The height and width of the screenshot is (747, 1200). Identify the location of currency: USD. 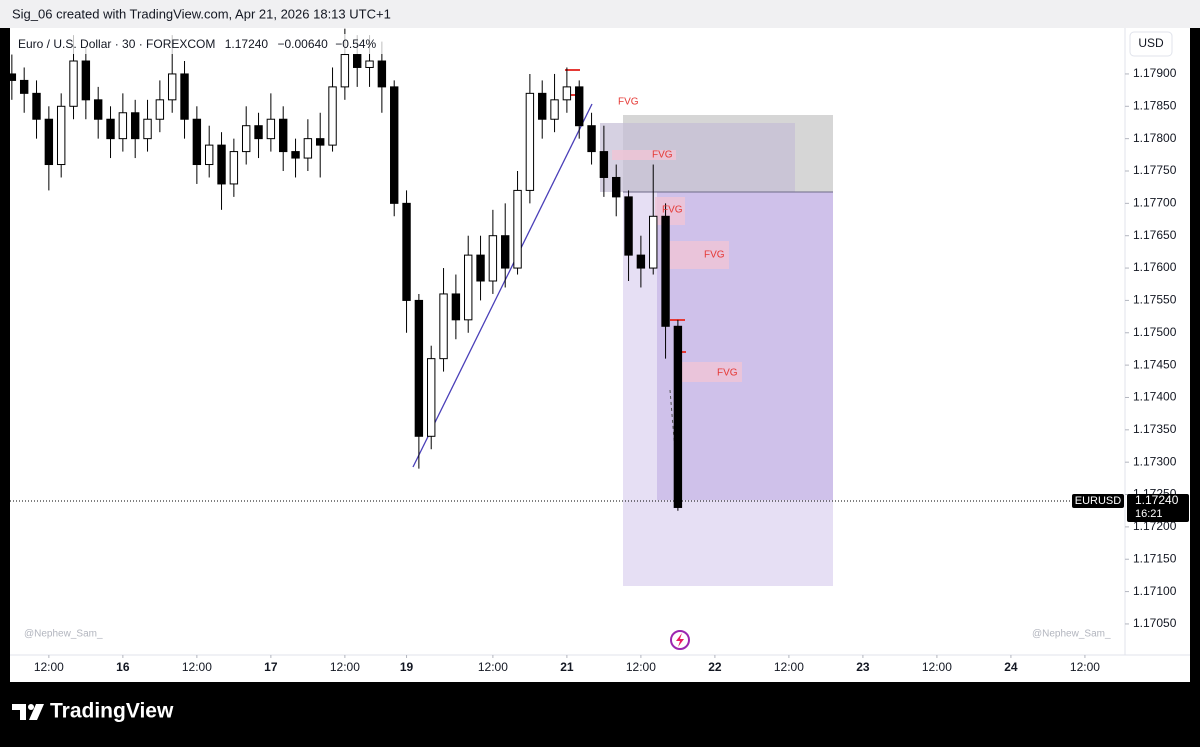
(1151, 43).